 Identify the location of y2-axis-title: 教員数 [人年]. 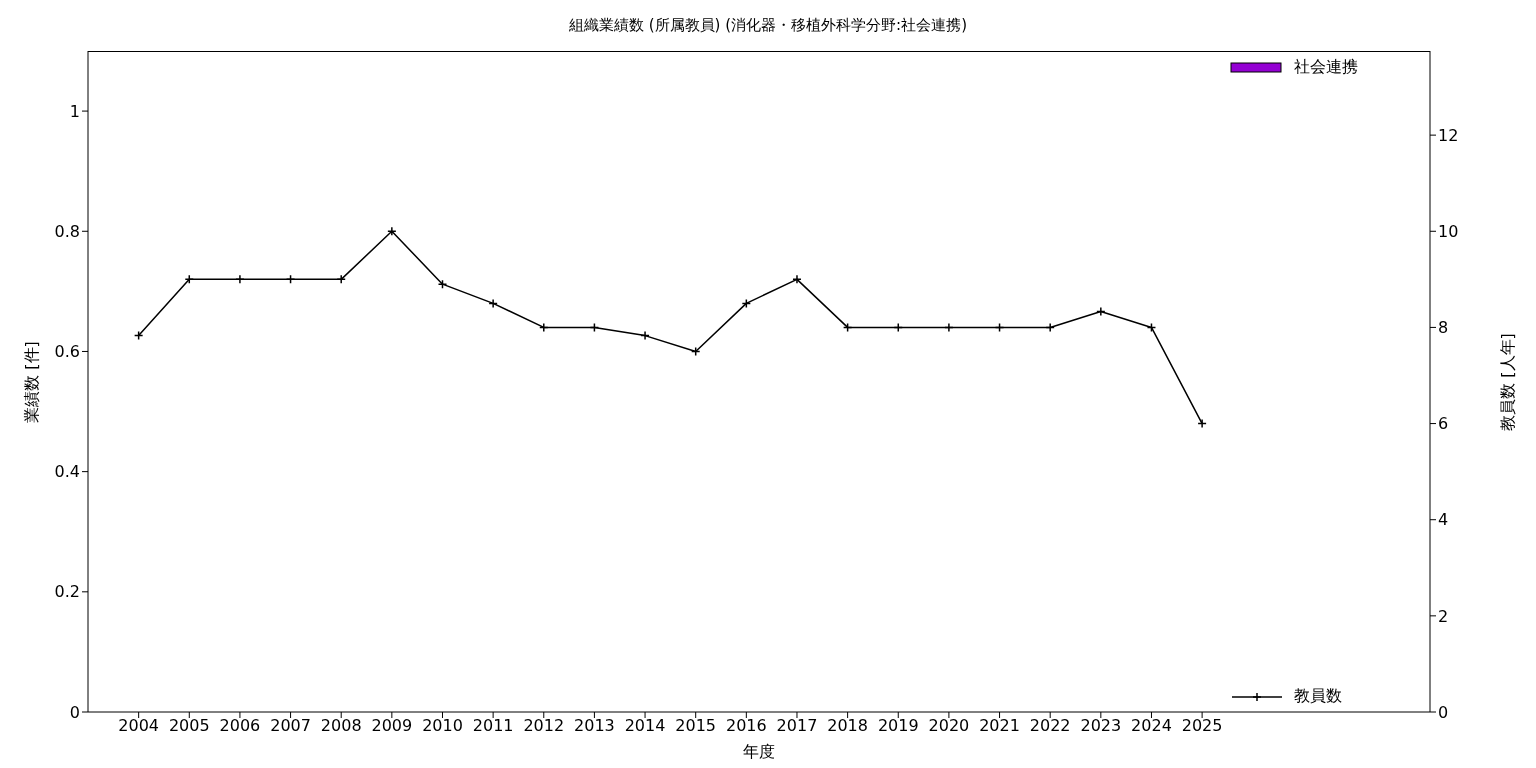
(1507, 381).